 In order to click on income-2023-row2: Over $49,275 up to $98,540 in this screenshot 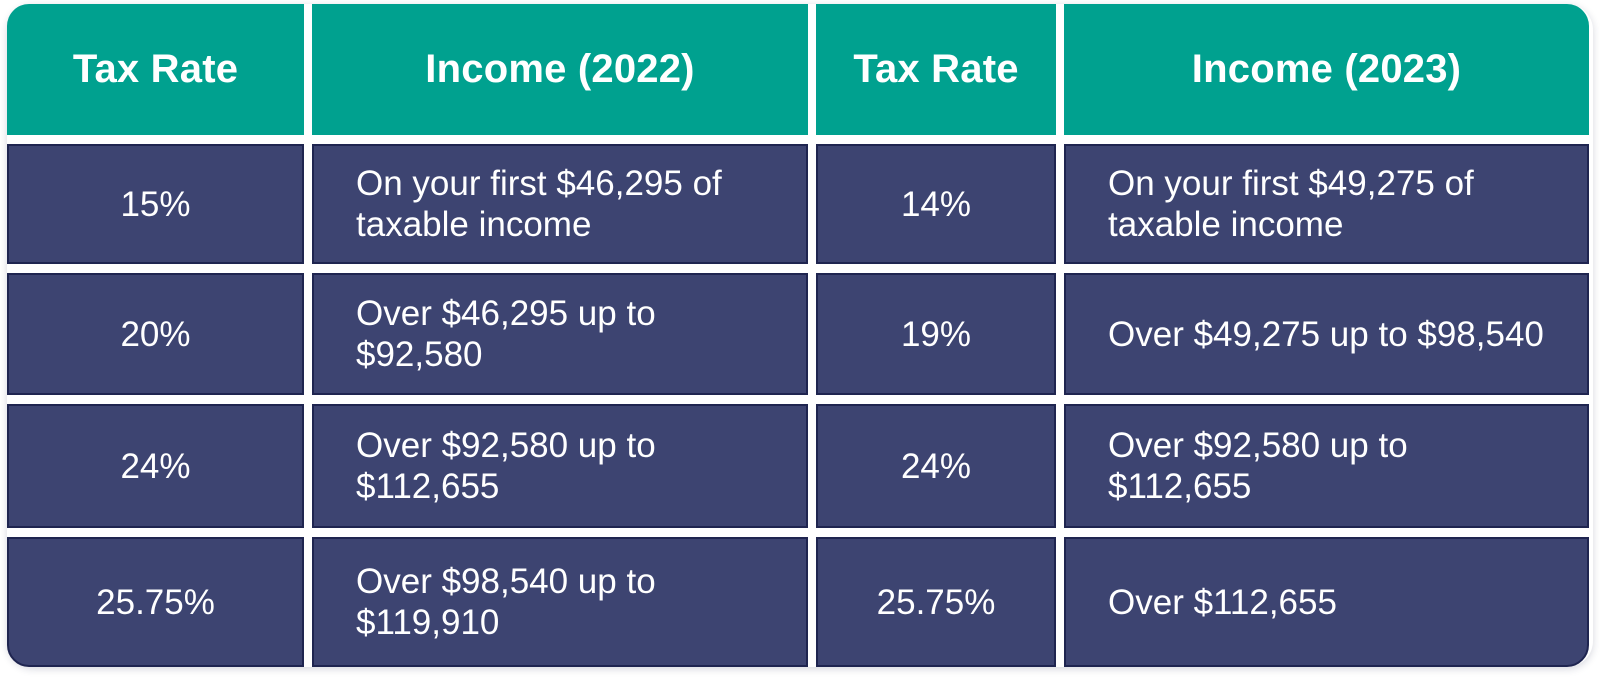, I will do `click(1326, 334)`.